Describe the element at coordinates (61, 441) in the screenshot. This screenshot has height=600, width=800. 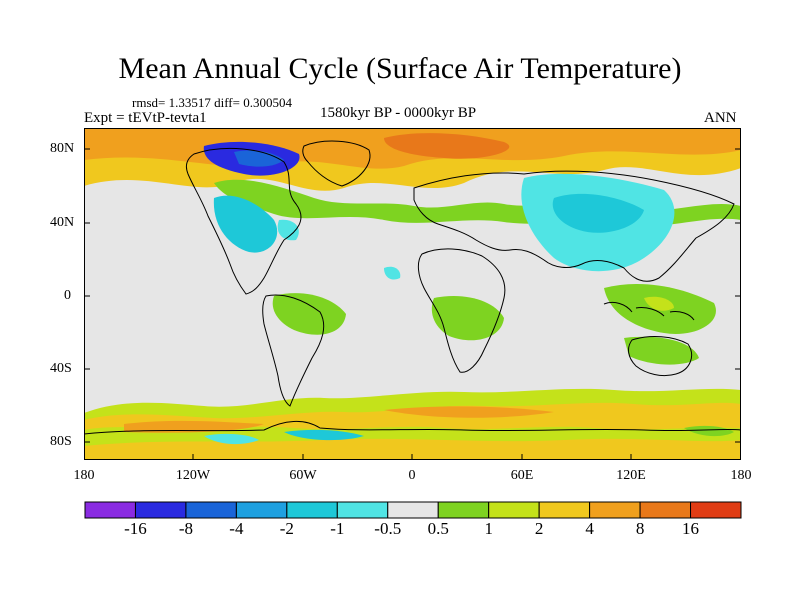
I see `lat-label-80s: 80S` at that location.